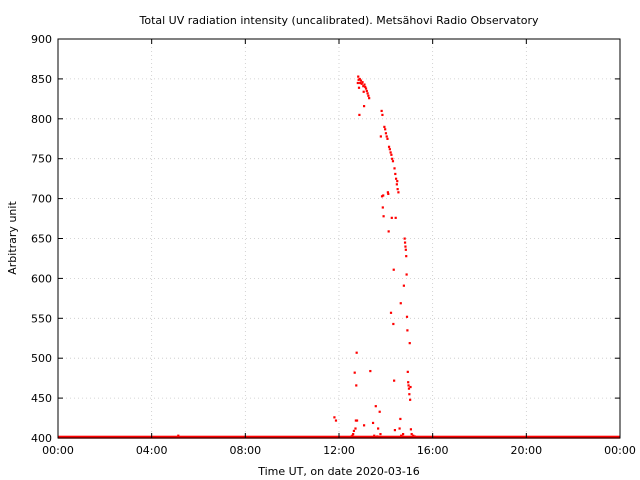  I want to click on y-tick-label: 400, so click(41, 438).